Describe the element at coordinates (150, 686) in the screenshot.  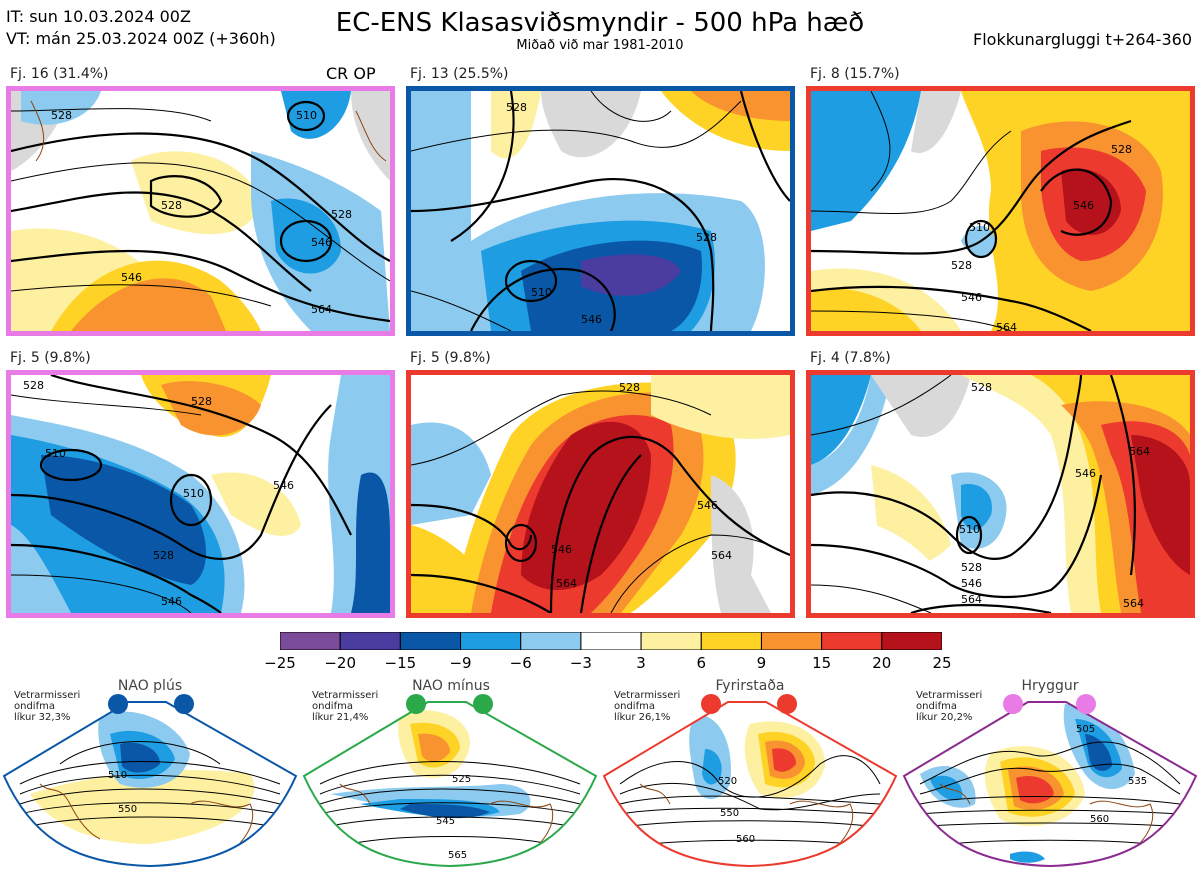
I see `regime-title-nao-plus: NAO plús` at that location.